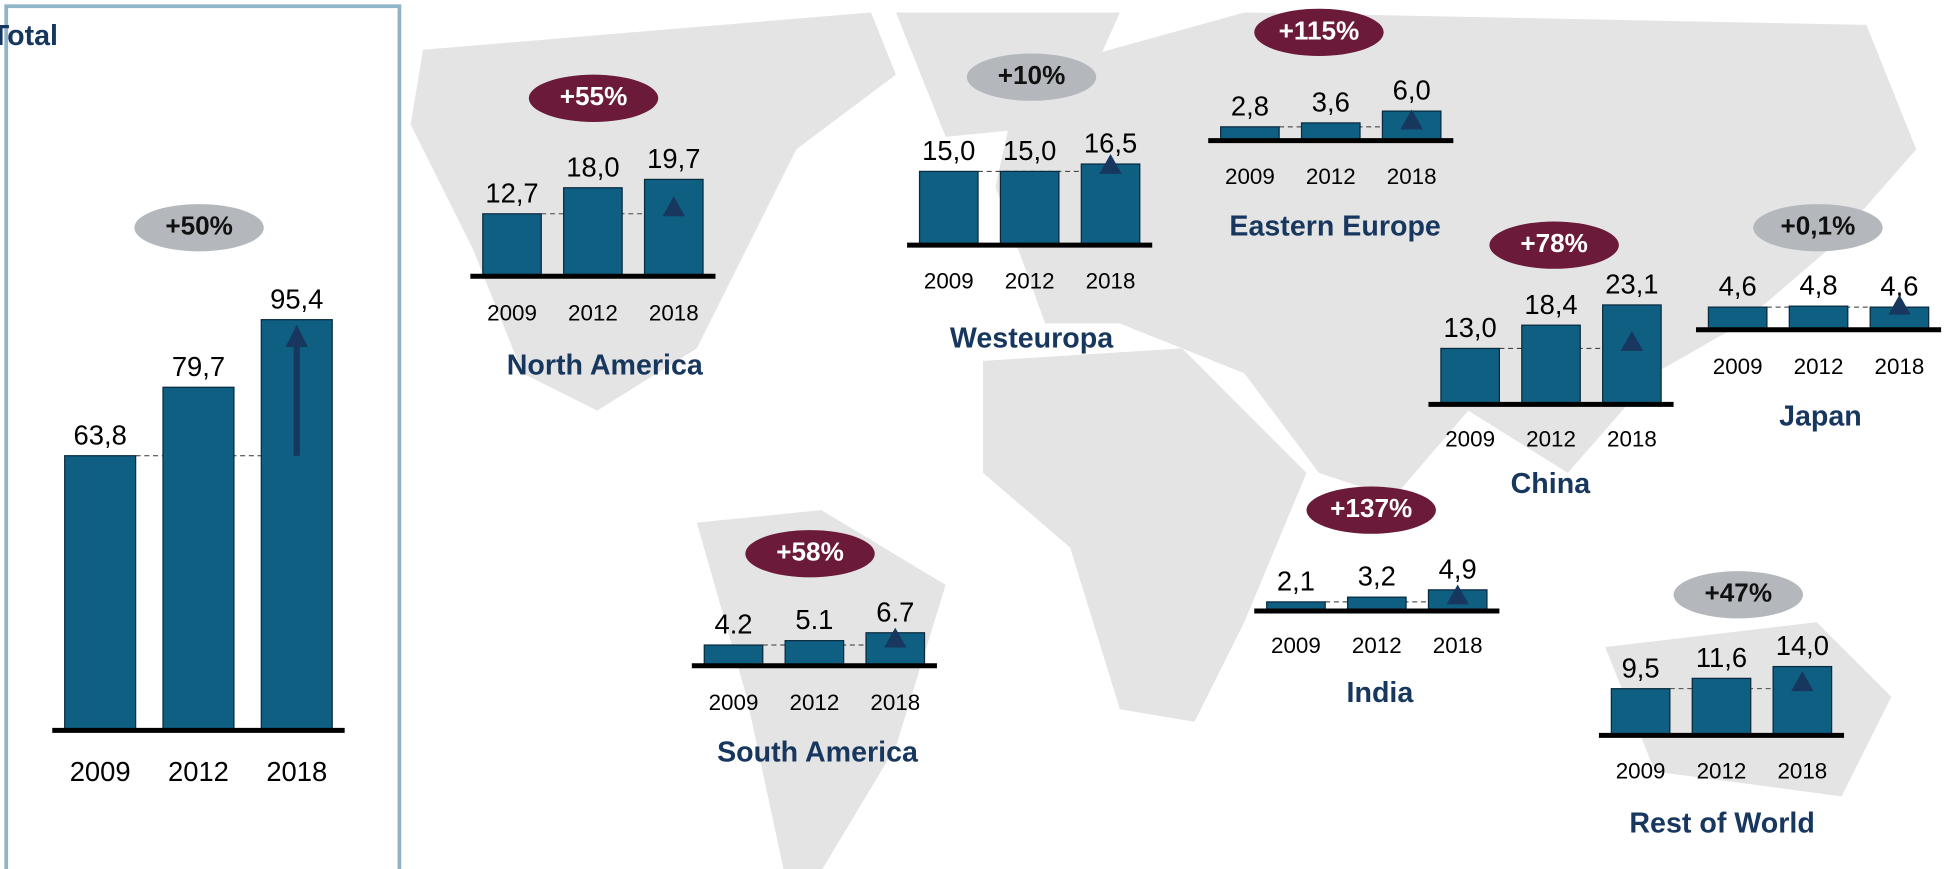  I want to click on chart-title: North America, so click(605, 366).